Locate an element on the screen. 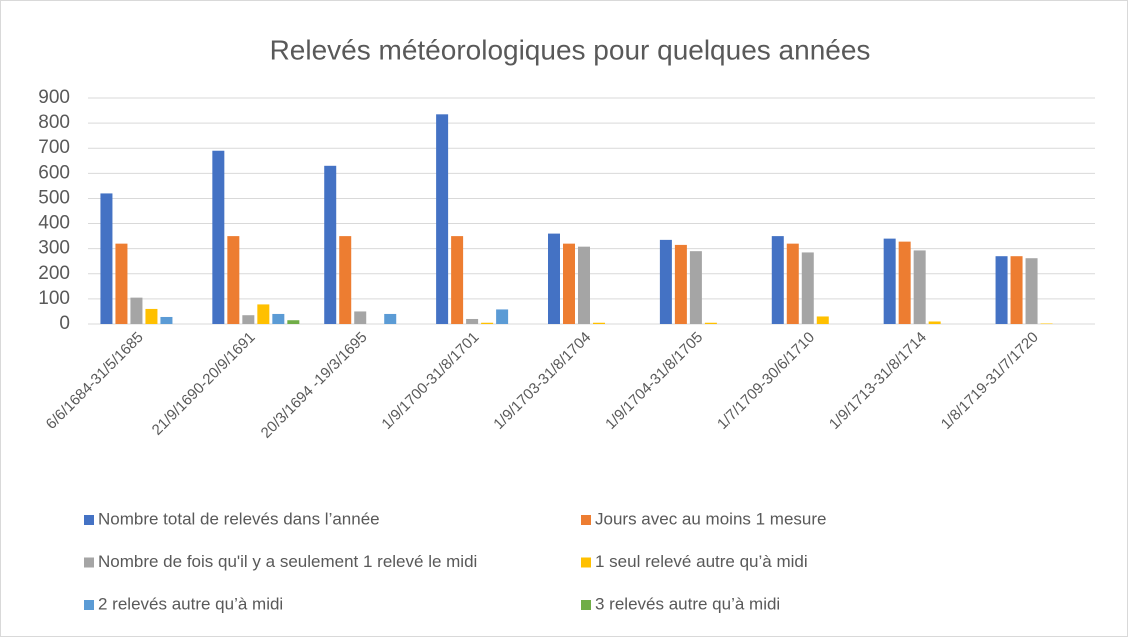 The image size is (1128, 642). y-tick-label: 700 is located at coordinates (54, 147).